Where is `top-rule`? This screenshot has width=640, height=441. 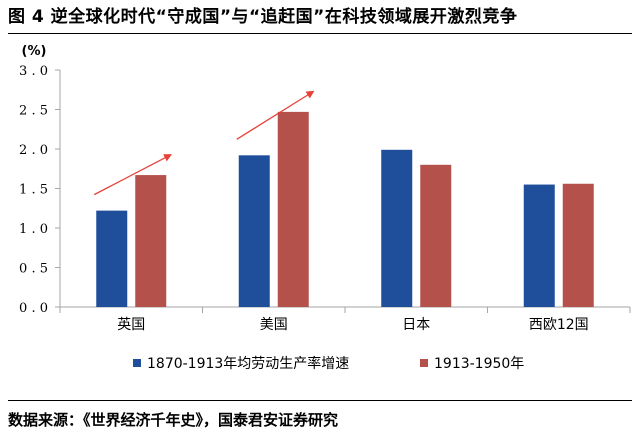
top-rule is located at coordinates (320, 33).